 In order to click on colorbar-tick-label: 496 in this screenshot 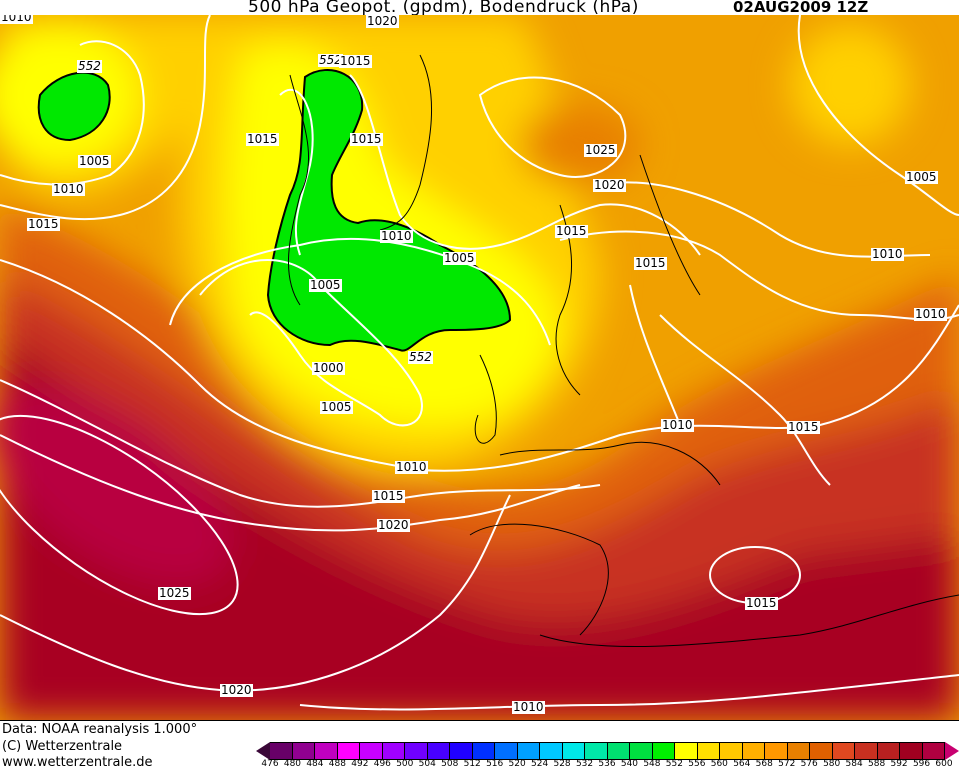, I will do `click(382, 764)`.